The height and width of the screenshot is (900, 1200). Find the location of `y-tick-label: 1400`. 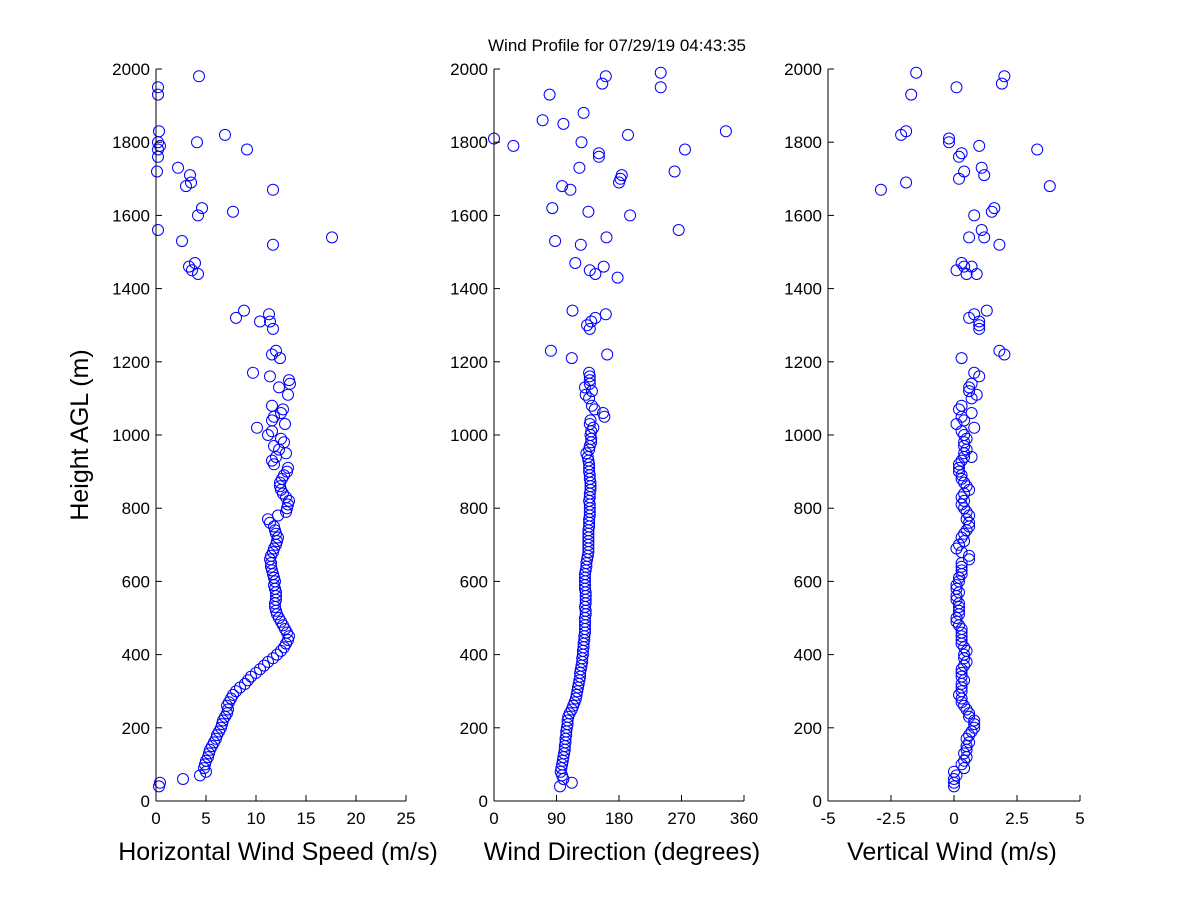

y-tick-label: 1400 is located at coordinates (131, 289).